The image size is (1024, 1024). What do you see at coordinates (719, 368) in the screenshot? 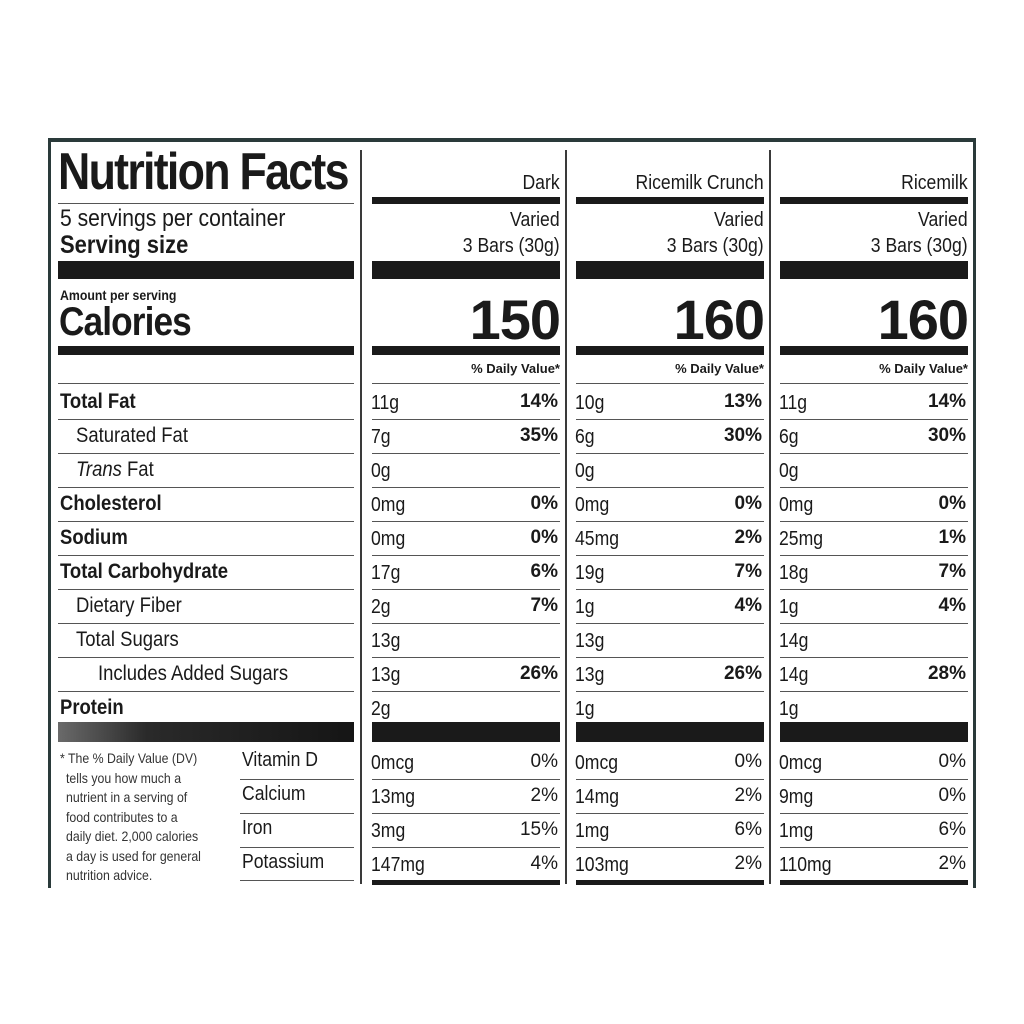
I see `dv-header: % Daily Value*` at bounding box center [719, 368].